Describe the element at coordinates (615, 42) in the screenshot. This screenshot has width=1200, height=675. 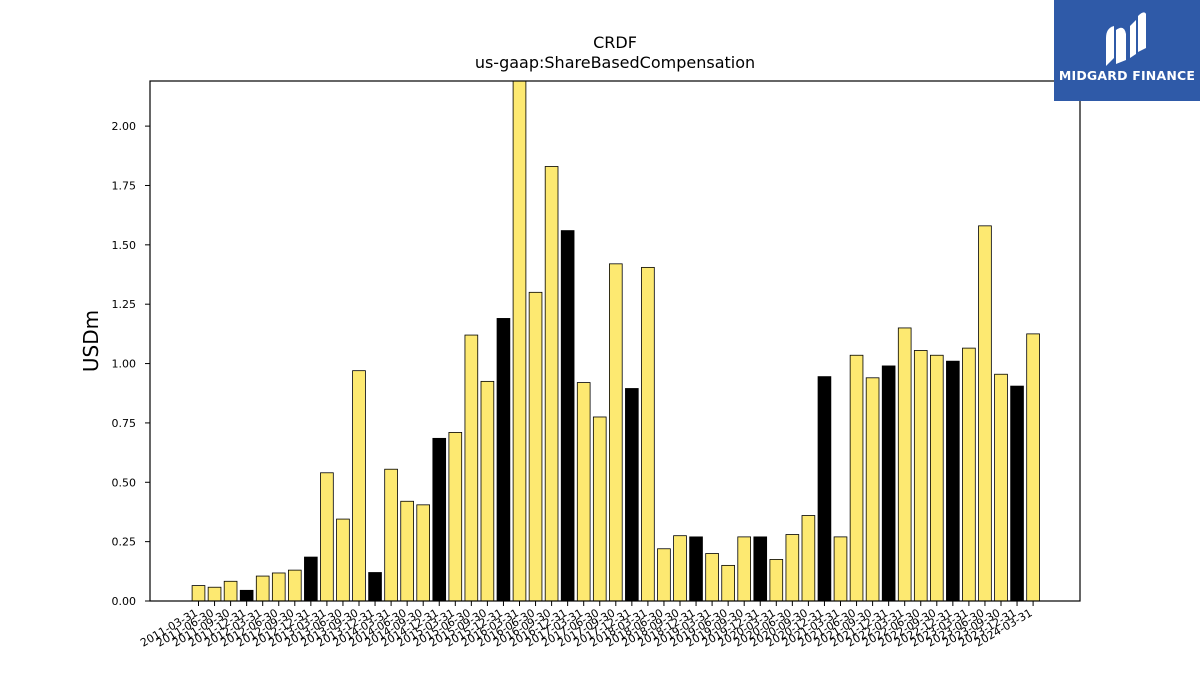
I see `chart-title: CRDF` at that location.